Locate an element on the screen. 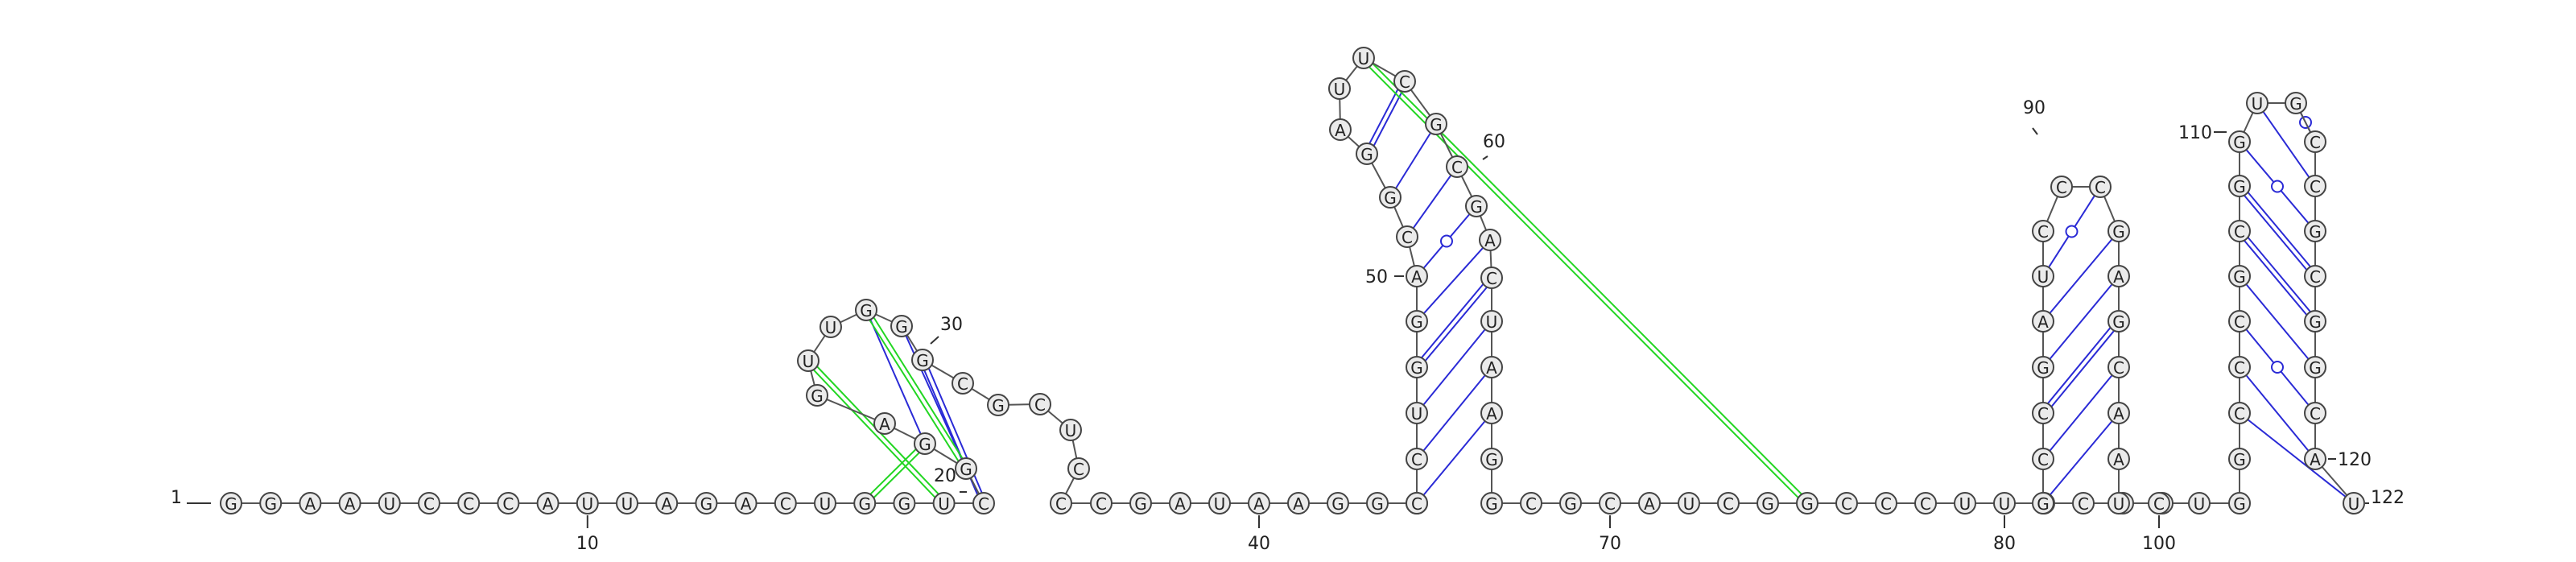 This screenshot has width=2576, height=562. numbering-label: 60 is located at coordinates (1494, 142).